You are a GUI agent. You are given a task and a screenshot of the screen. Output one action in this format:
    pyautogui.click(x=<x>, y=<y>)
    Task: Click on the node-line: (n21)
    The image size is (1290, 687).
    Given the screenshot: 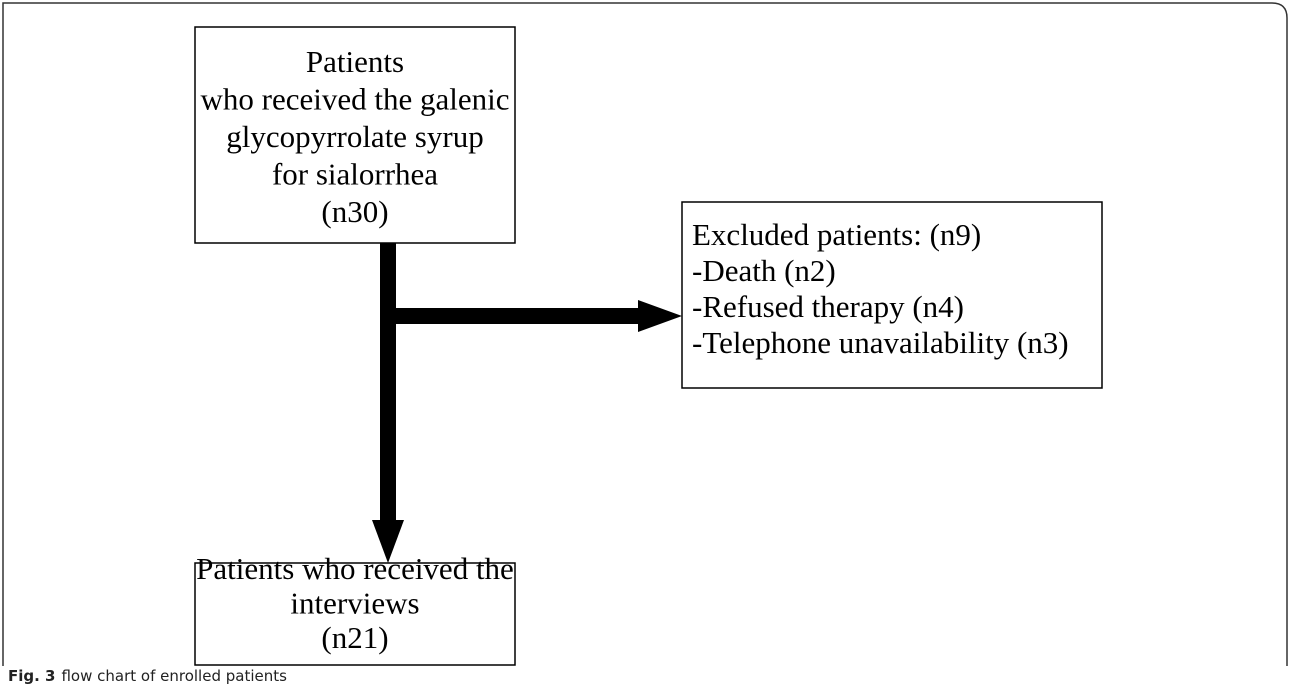 What is the action you would take?
    pyautogui.click(x=354, y=637)
    